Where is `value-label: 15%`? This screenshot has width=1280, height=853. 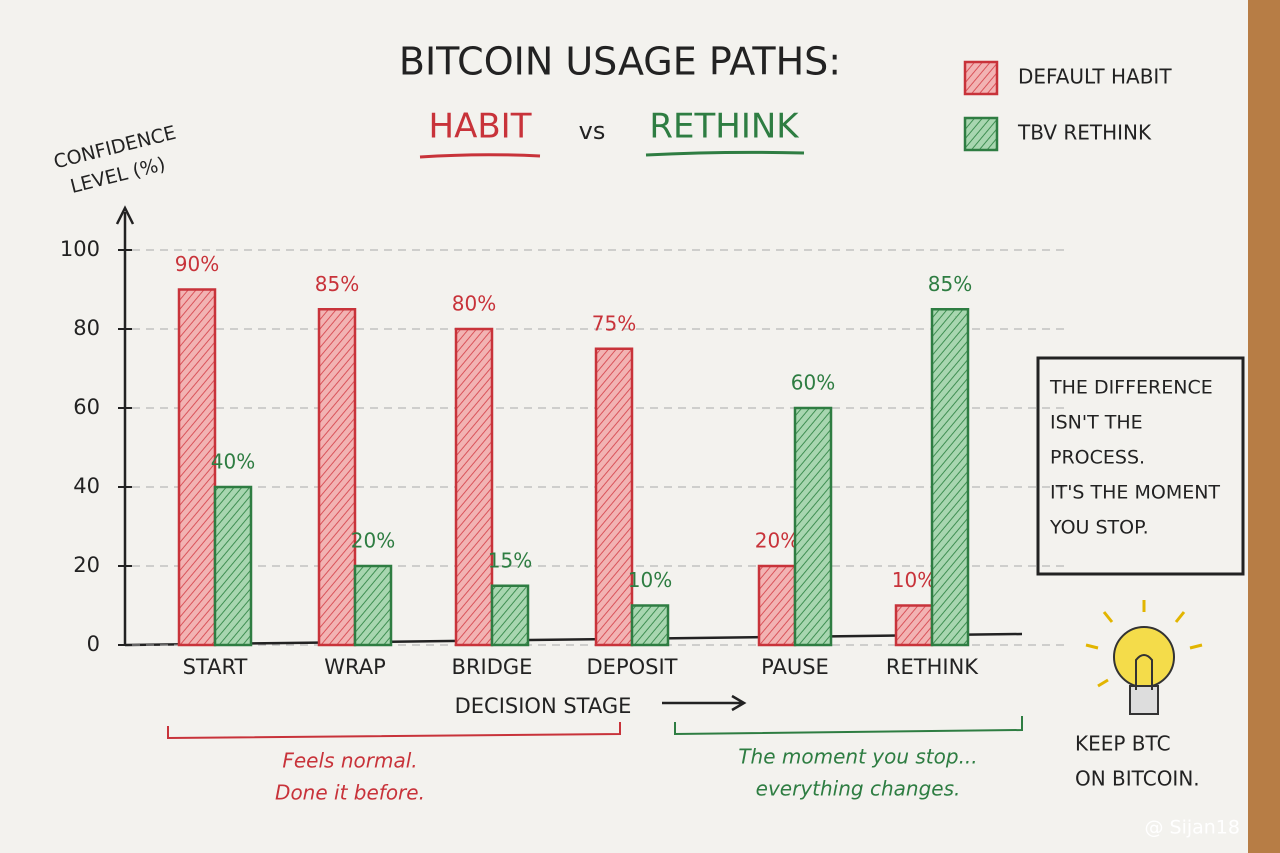
value-label: 15% is located at coordinates (510, 560).